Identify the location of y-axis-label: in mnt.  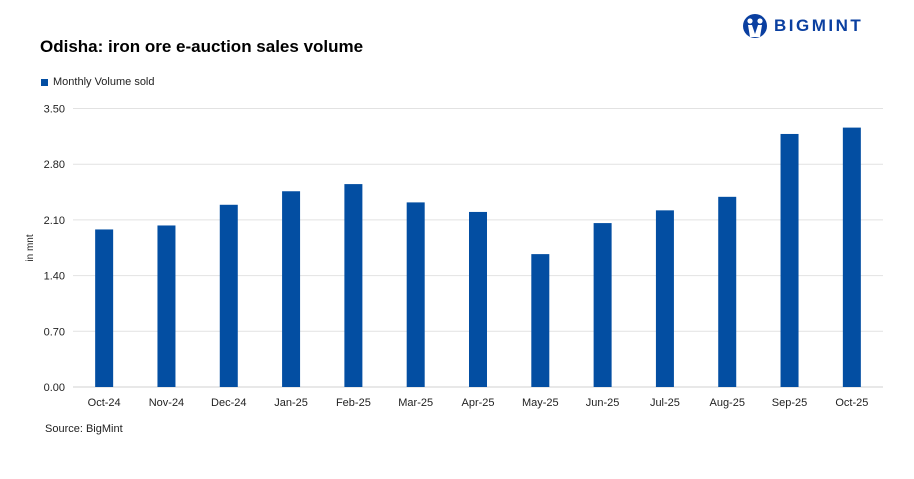
(30, 247).